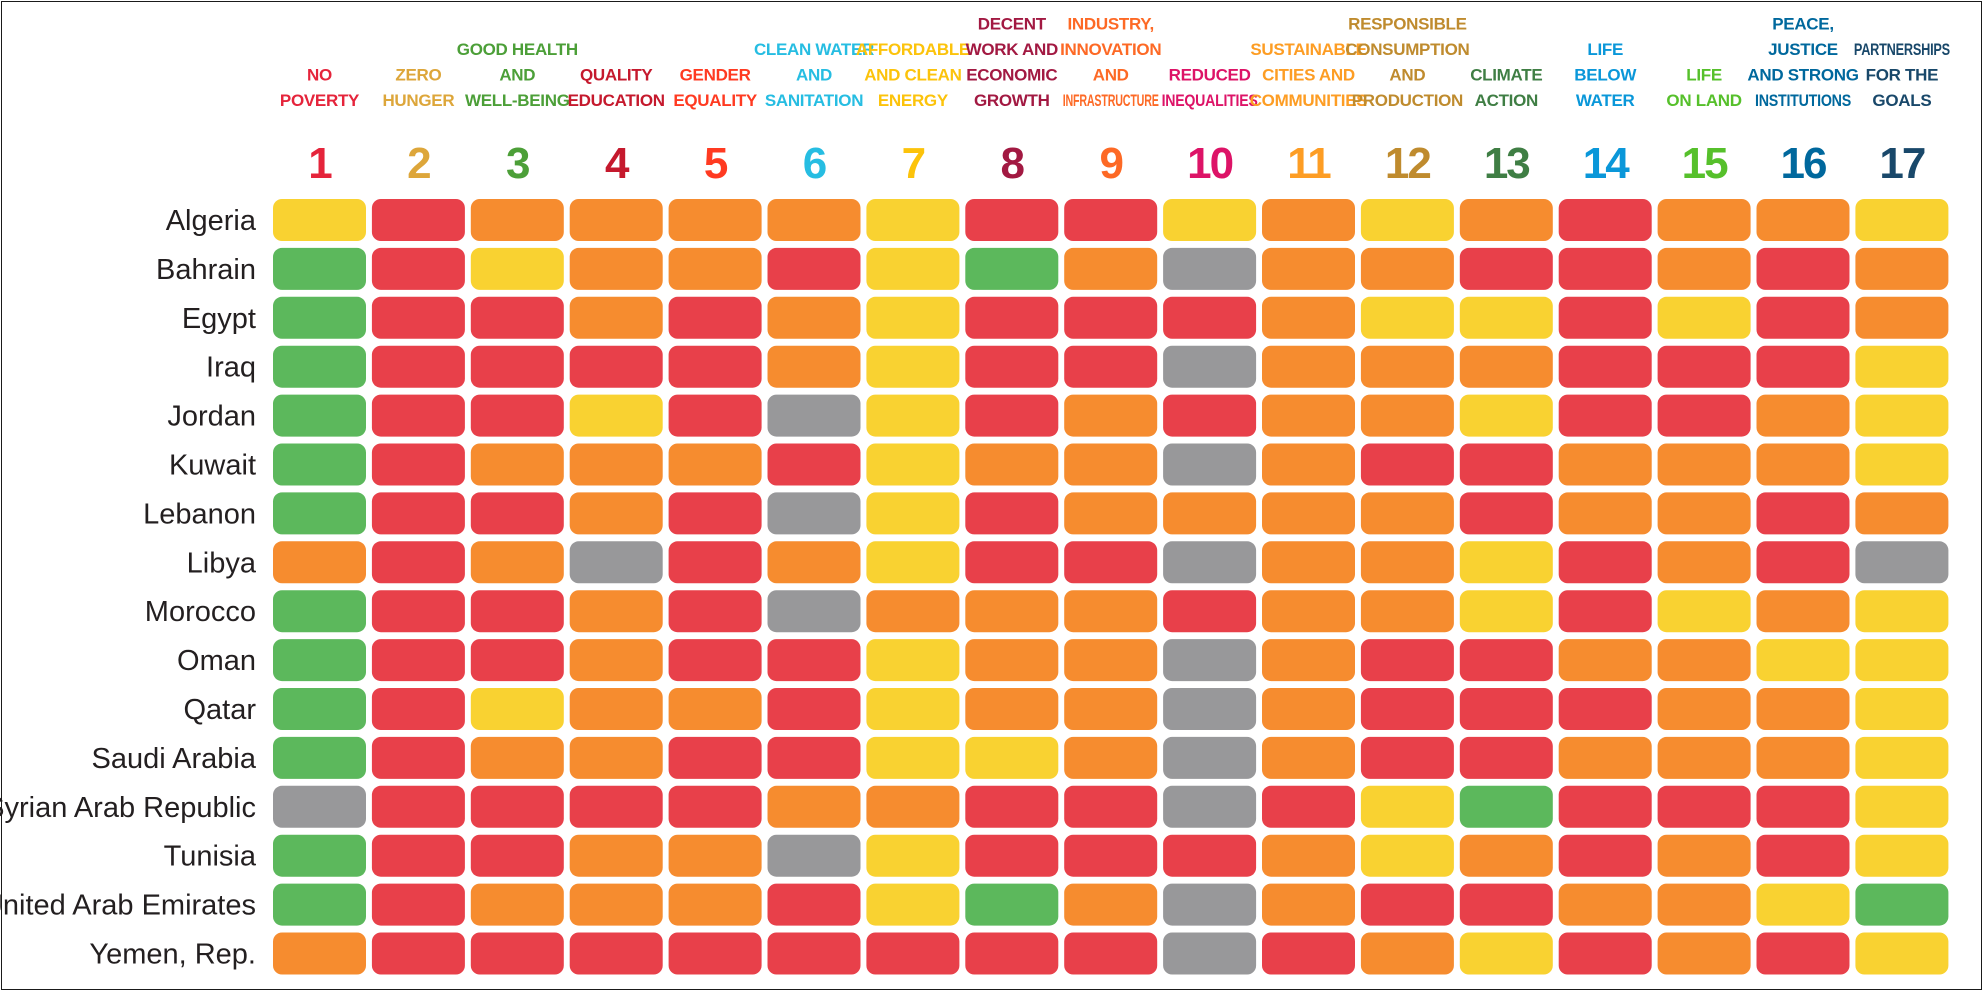 The height and width of the screenshot is (993, 1985). I want to click on goal-title-line: QUALITY, so click(616, 75).